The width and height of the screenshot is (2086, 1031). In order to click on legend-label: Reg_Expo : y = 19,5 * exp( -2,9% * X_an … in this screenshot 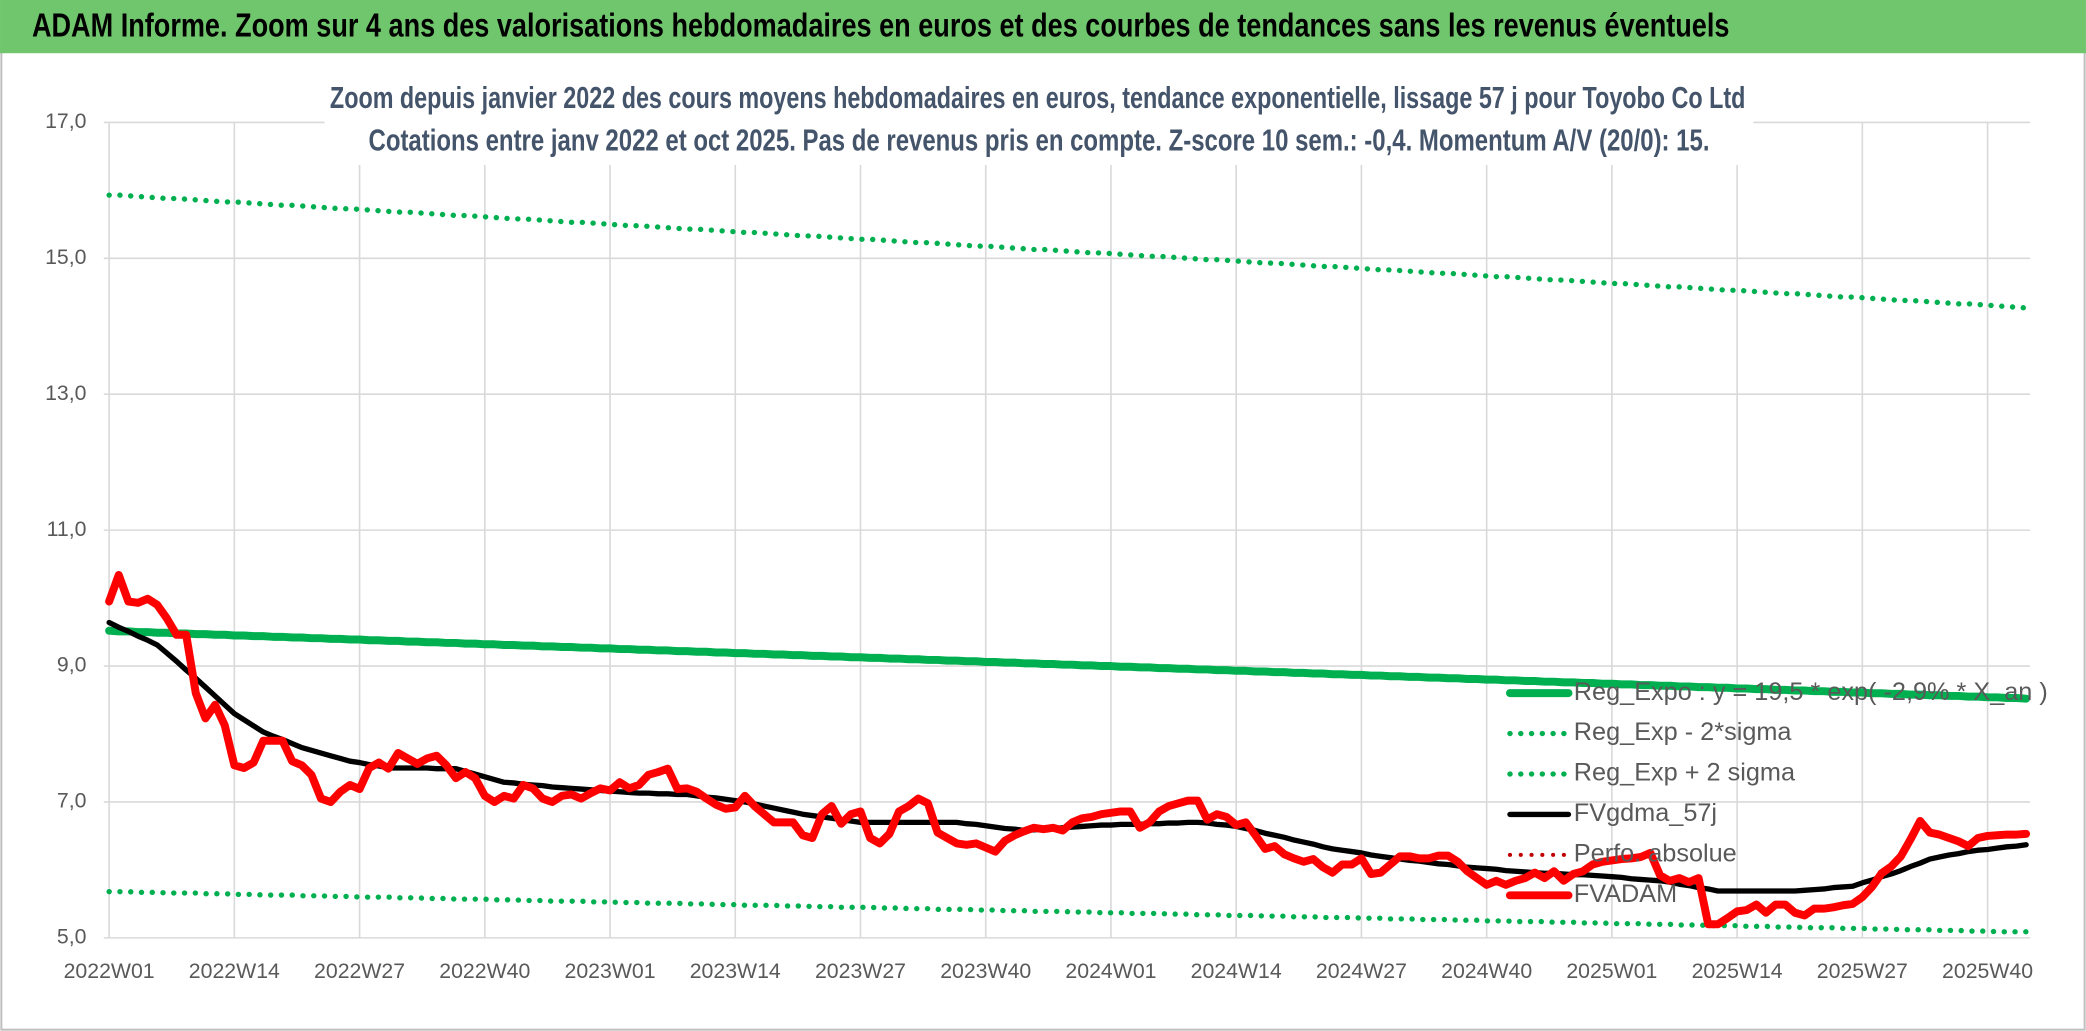, I will do `click(1811, 692)`.